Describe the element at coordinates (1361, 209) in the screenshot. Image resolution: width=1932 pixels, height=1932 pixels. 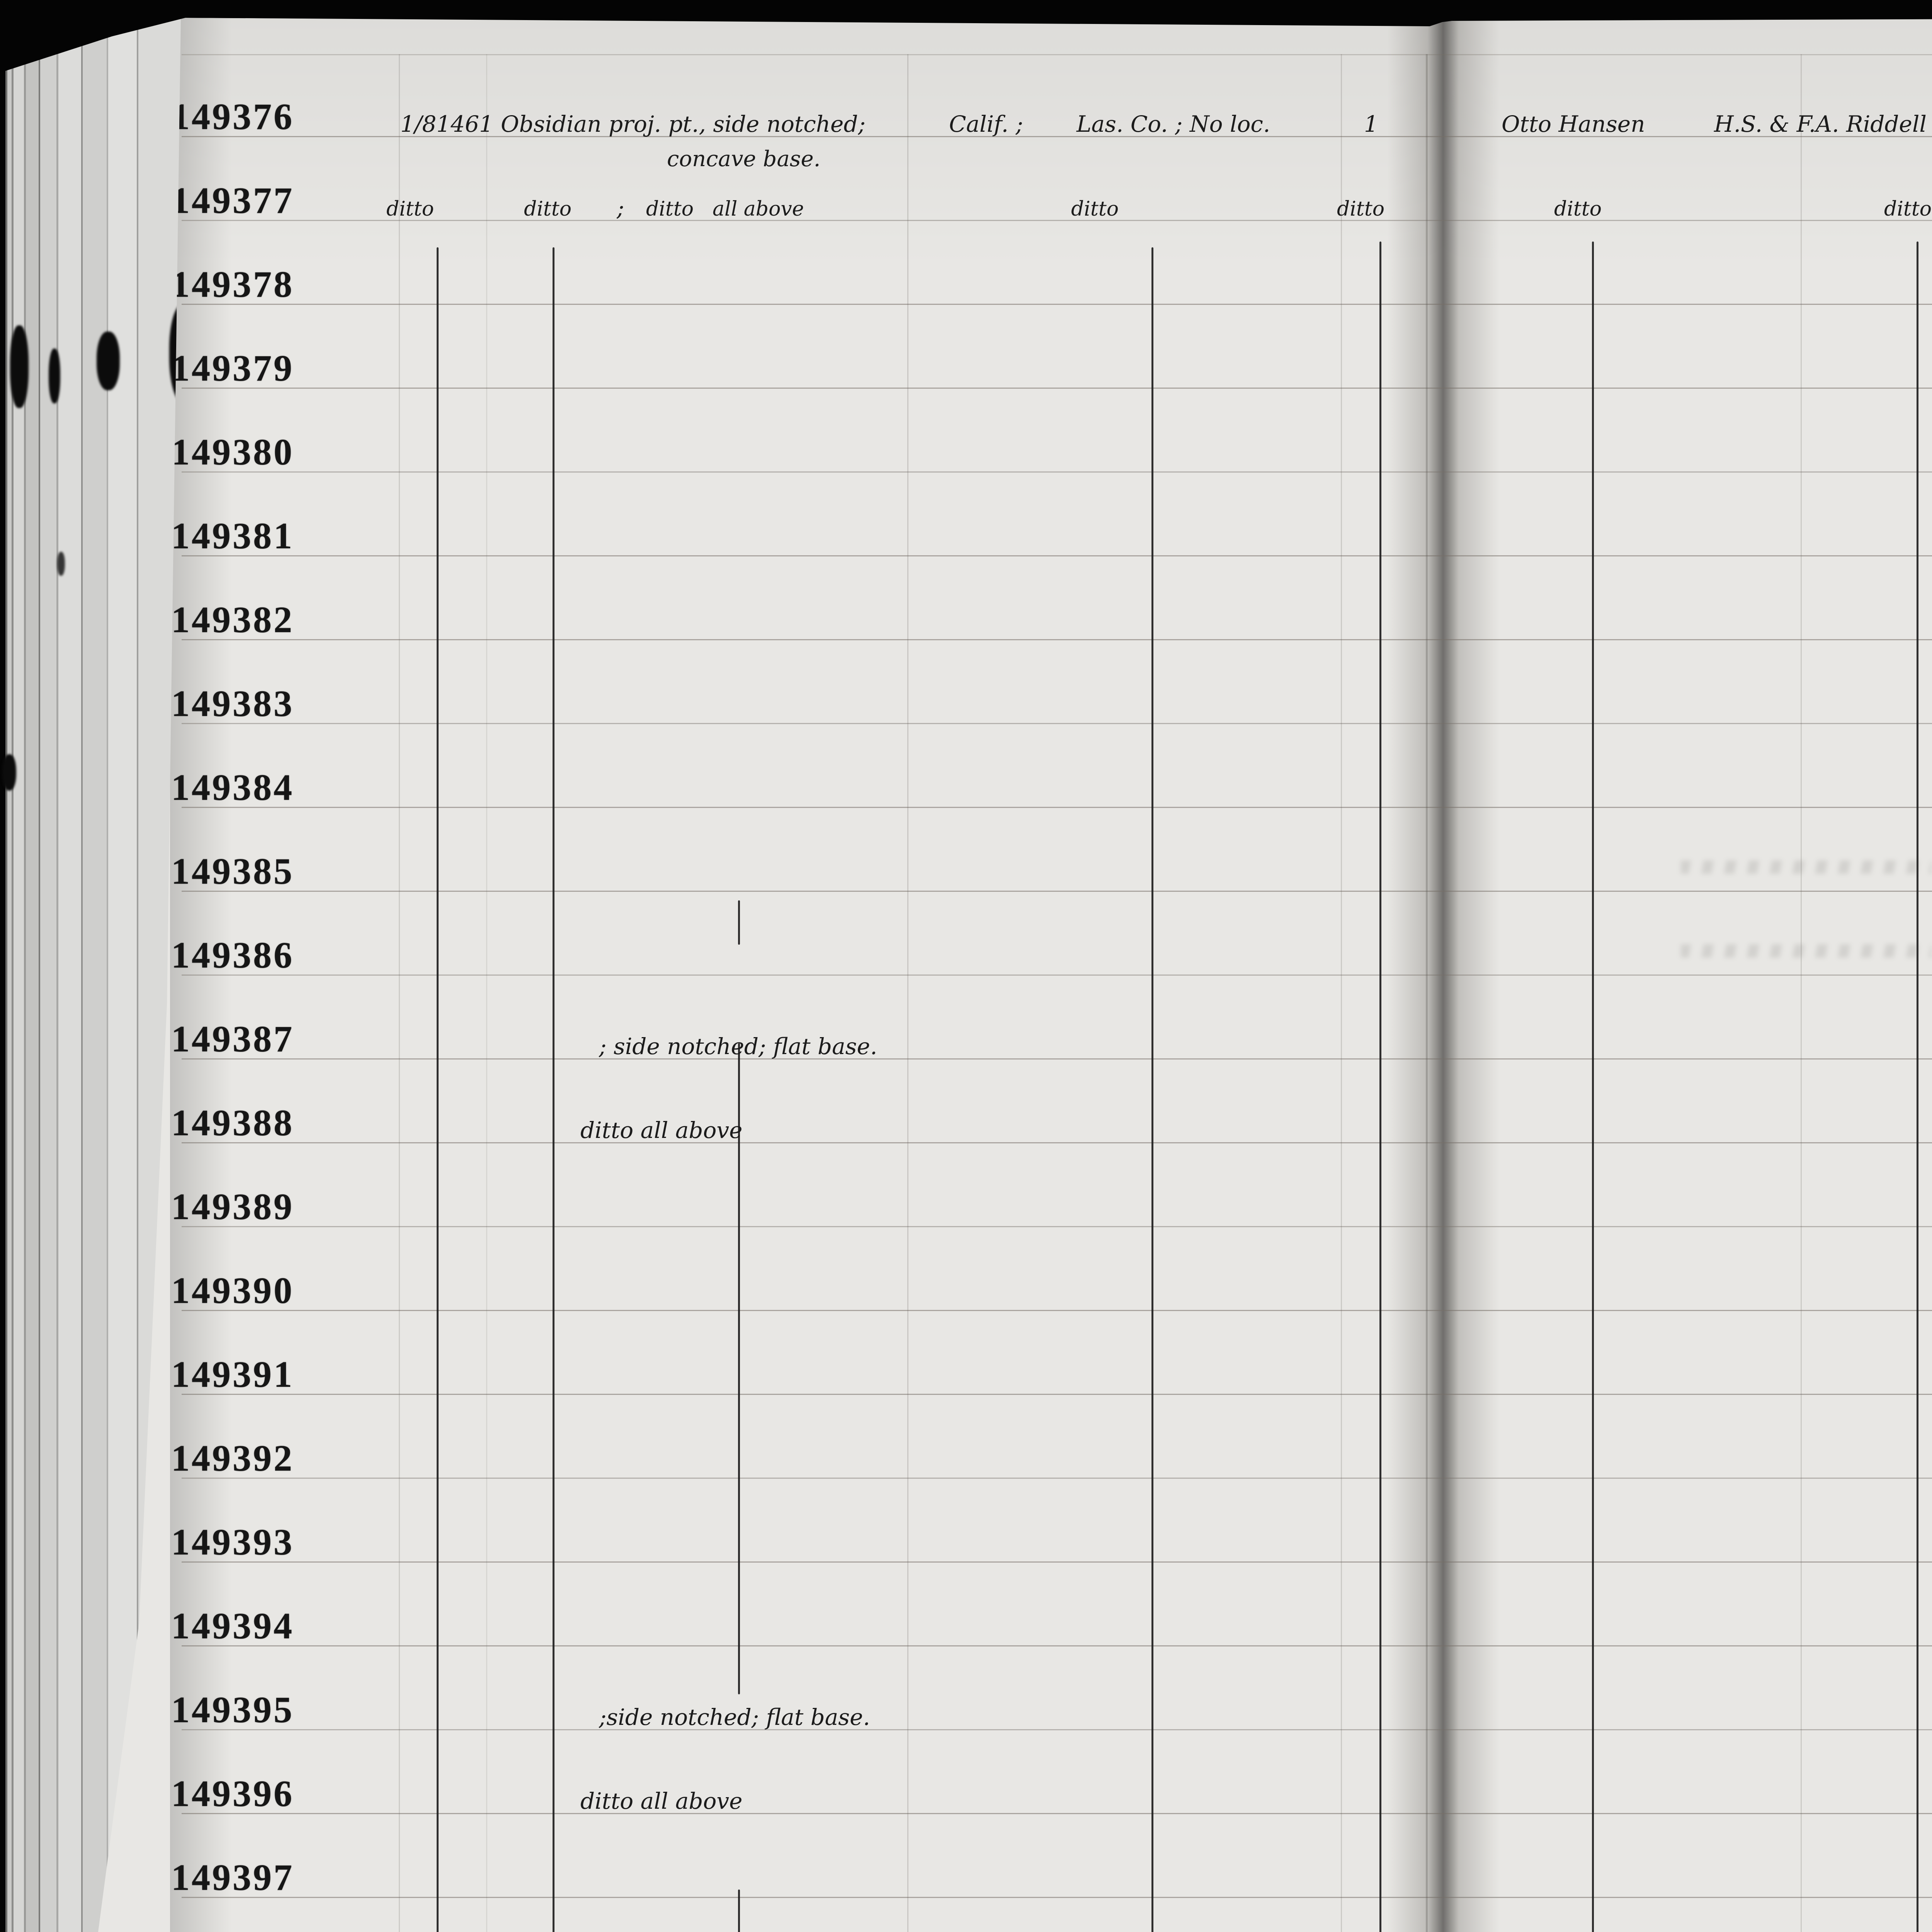
I see `cell-count-ditto: ditto` at that location.